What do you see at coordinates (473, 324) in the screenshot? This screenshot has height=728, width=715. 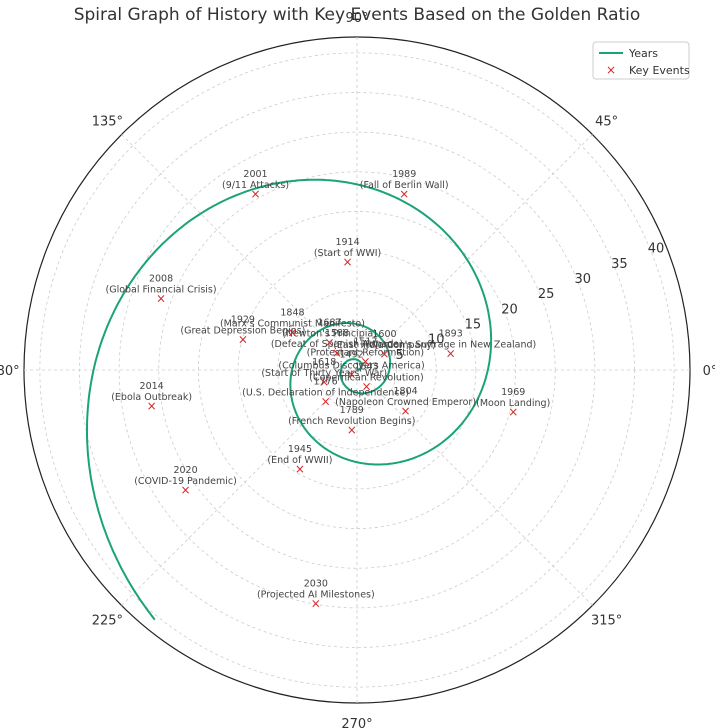 I see `radial-tick-label: 15` at bounding box center [473, 324].